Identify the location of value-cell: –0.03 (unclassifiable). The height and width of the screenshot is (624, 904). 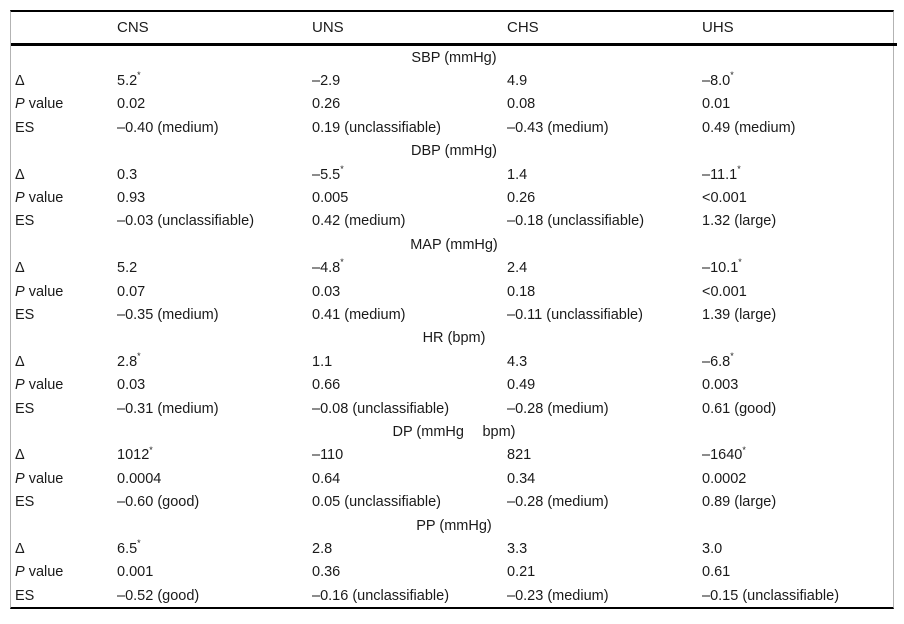
(186, 221).